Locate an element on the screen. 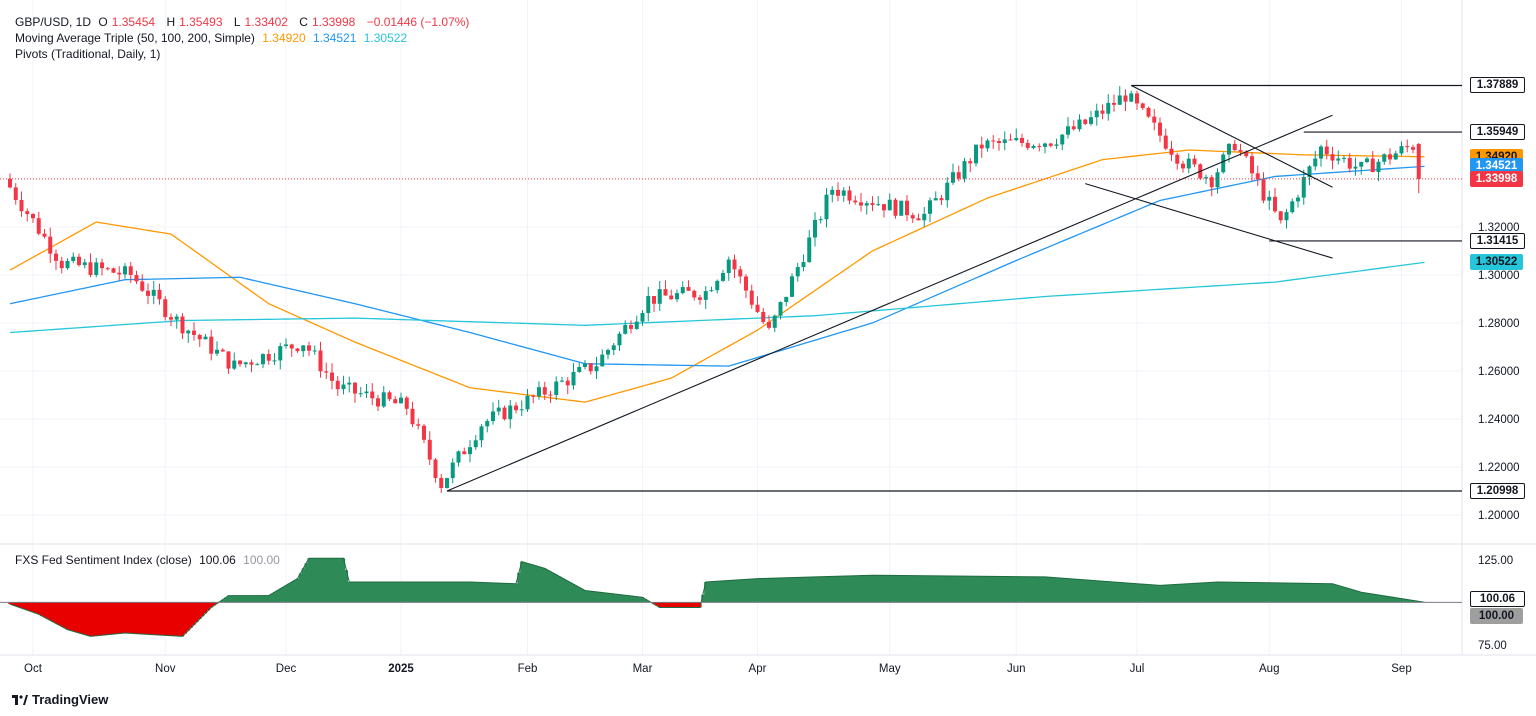 The image size is (1536, 716). x-tick-label: Feb is located at coordinates (528, 669).